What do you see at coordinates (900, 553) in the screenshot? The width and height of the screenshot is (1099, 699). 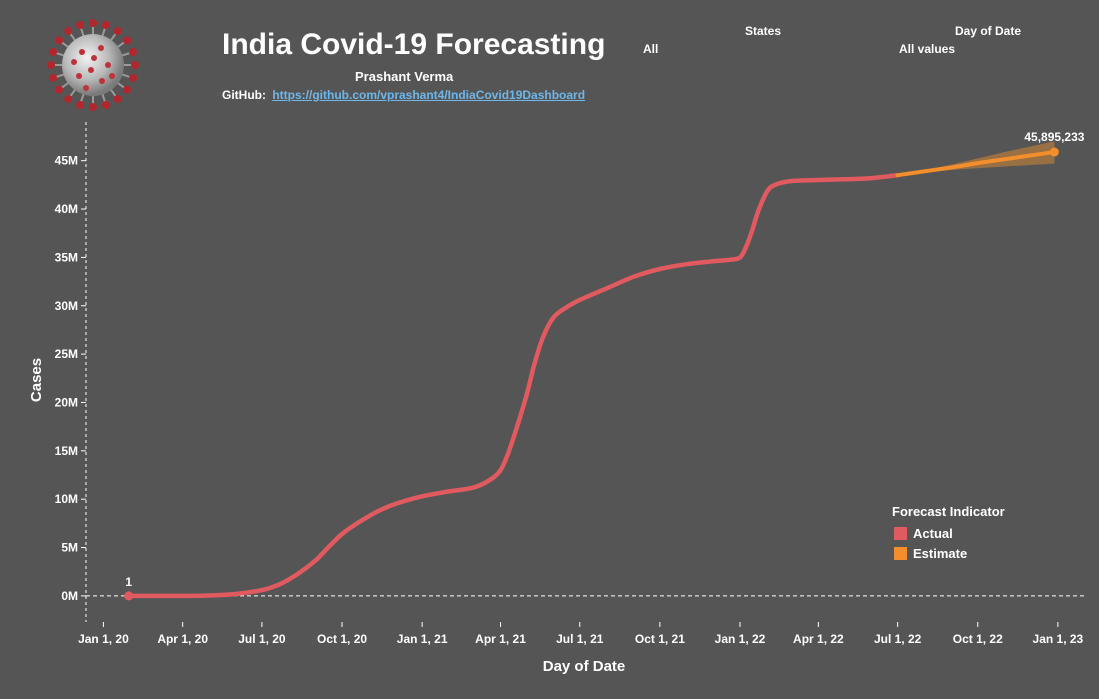 I see `legend-swatch-estimate` at bounding box center [900, 553].